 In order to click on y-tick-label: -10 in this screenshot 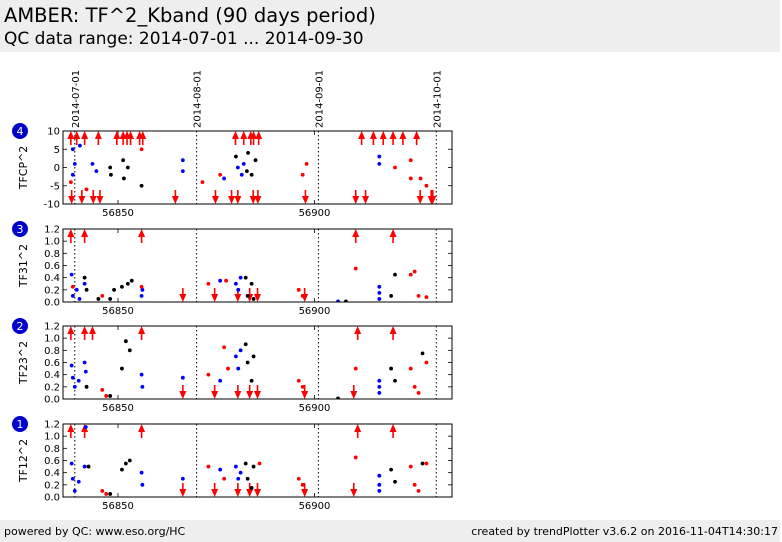, I will do `click(52, 205)`.